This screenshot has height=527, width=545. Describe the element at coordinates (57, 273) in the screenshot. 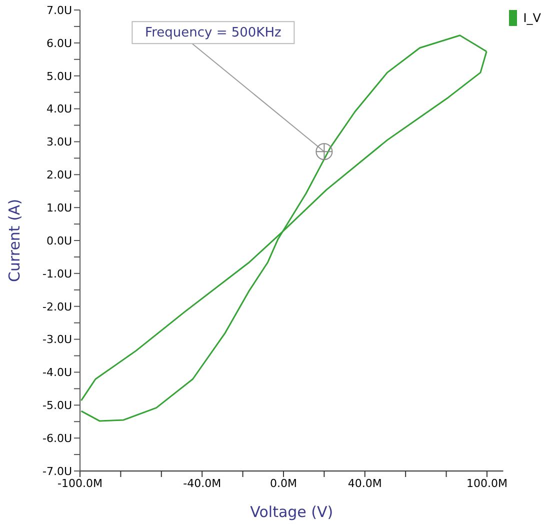

I see `y-tick-label: -1.0U` at that location.